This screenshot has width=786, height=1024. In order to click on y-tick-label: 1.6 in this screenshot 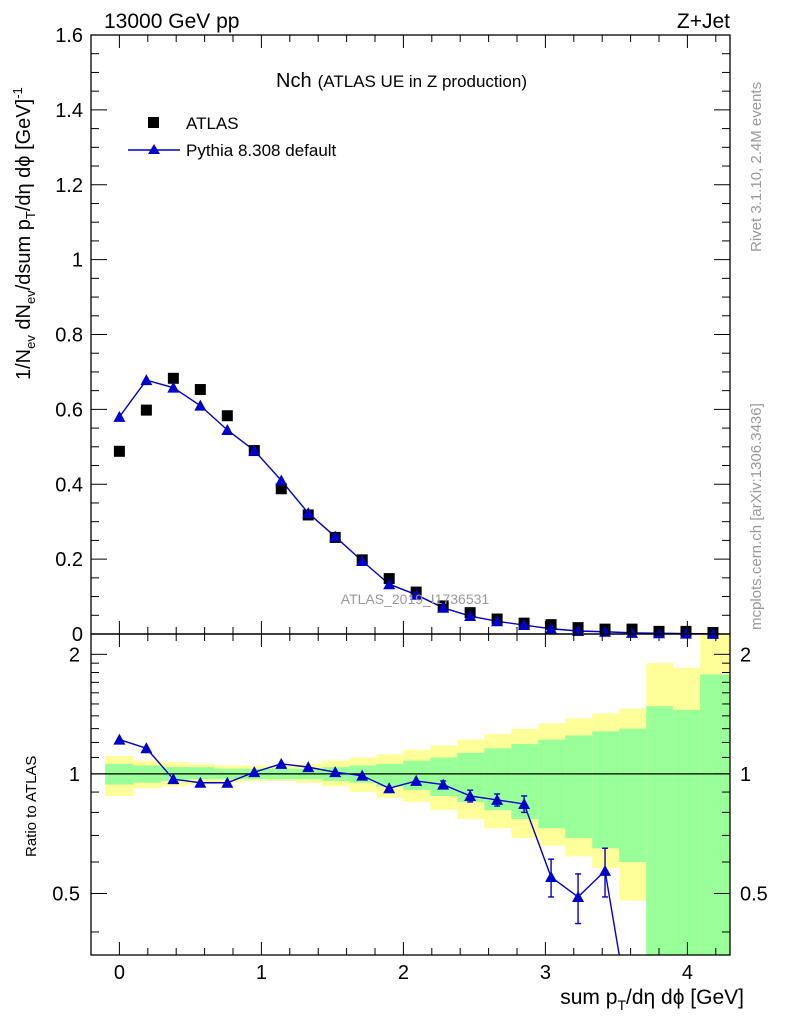, I will do `click(69, 36)`.